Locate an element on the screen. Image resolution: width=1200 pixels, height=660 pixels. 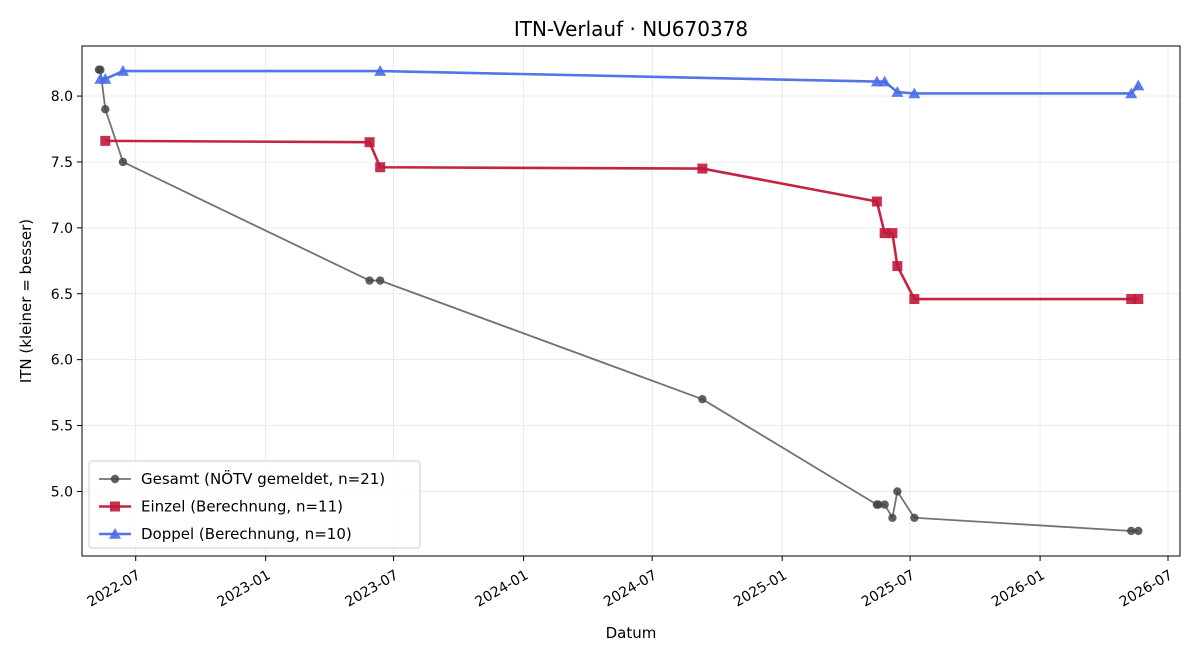
y-tick-label: 6.0 is located at coordinates (62, 361).